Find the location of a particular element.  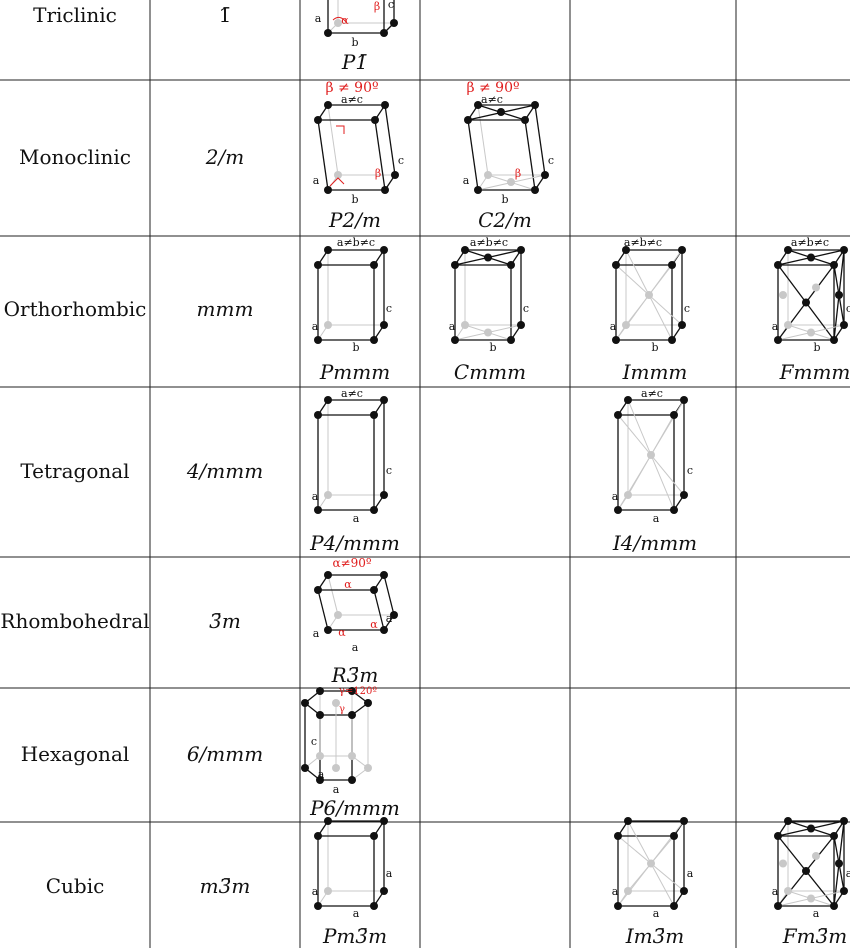

lattice-caption: P6/mmm is located at coordinates (355, 808).